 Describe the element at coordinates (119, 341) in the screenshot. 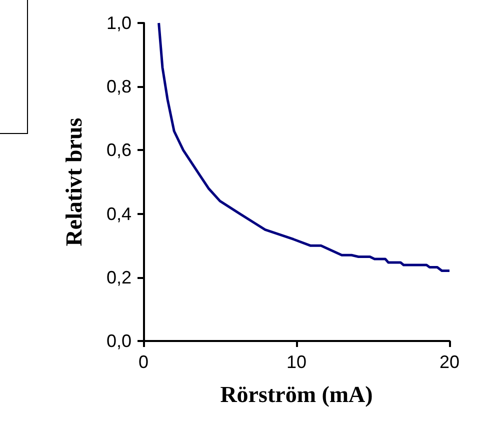

I see `y-tick-label: 0,0` at that location.